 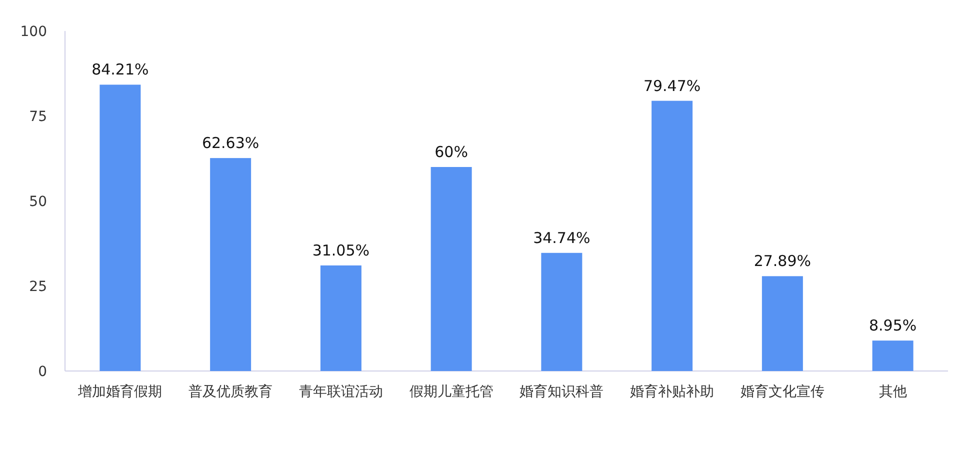 I want to click on y-tick-label: 0, so click(x=42, y=372).